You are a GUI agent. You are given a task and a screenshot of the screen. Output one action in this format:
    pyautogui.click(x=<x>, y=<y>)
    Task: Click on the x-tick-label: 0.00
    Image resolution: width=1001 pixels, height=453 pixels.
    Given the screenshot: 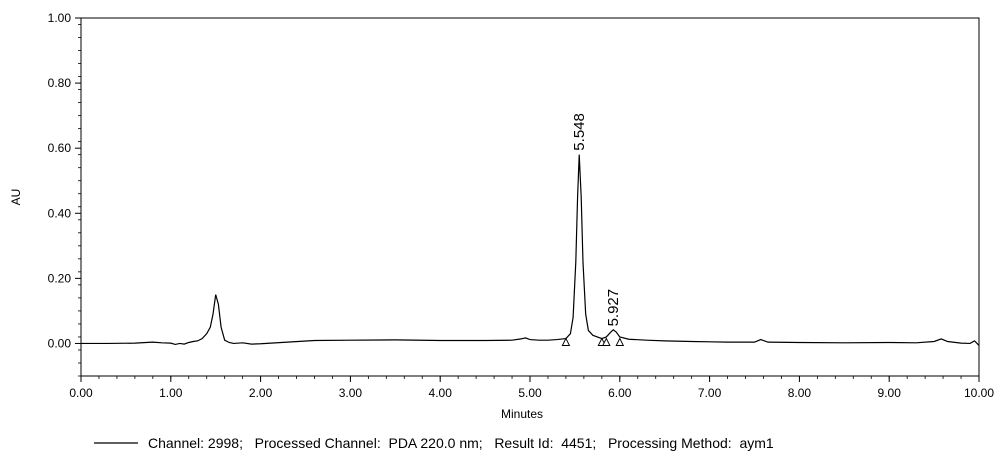 What is the action you would take?
    pyautogui.click(x=81, y=393)
    